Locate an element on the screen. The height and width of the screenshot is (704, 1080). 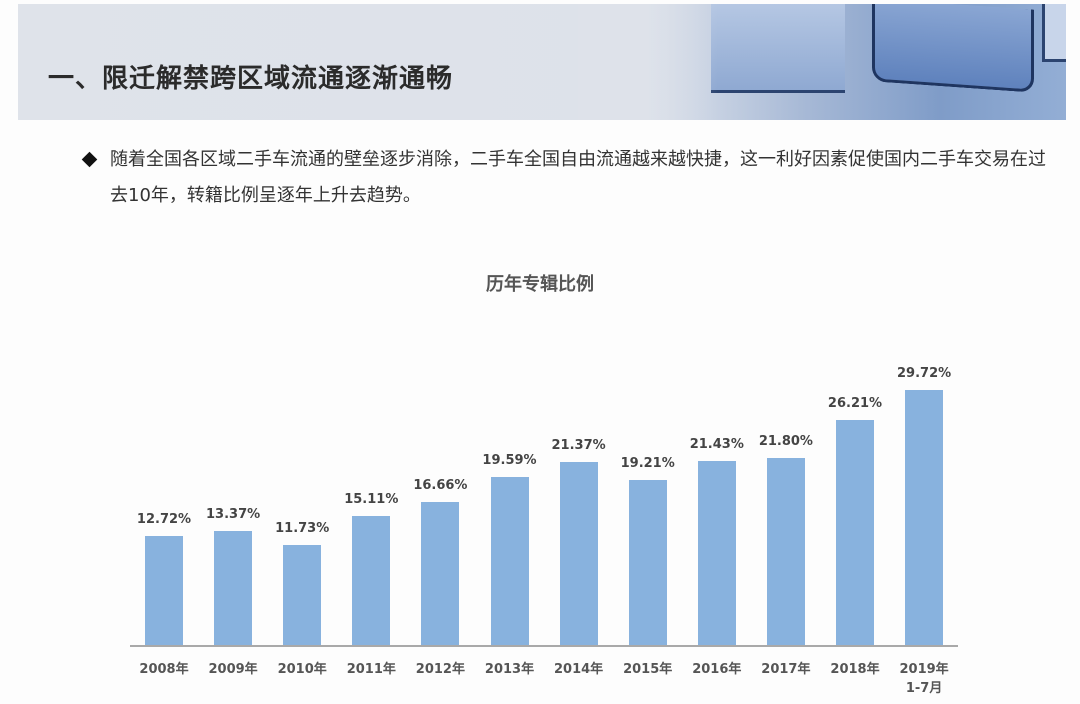
banner-fade is located at coordinates (648, 62).